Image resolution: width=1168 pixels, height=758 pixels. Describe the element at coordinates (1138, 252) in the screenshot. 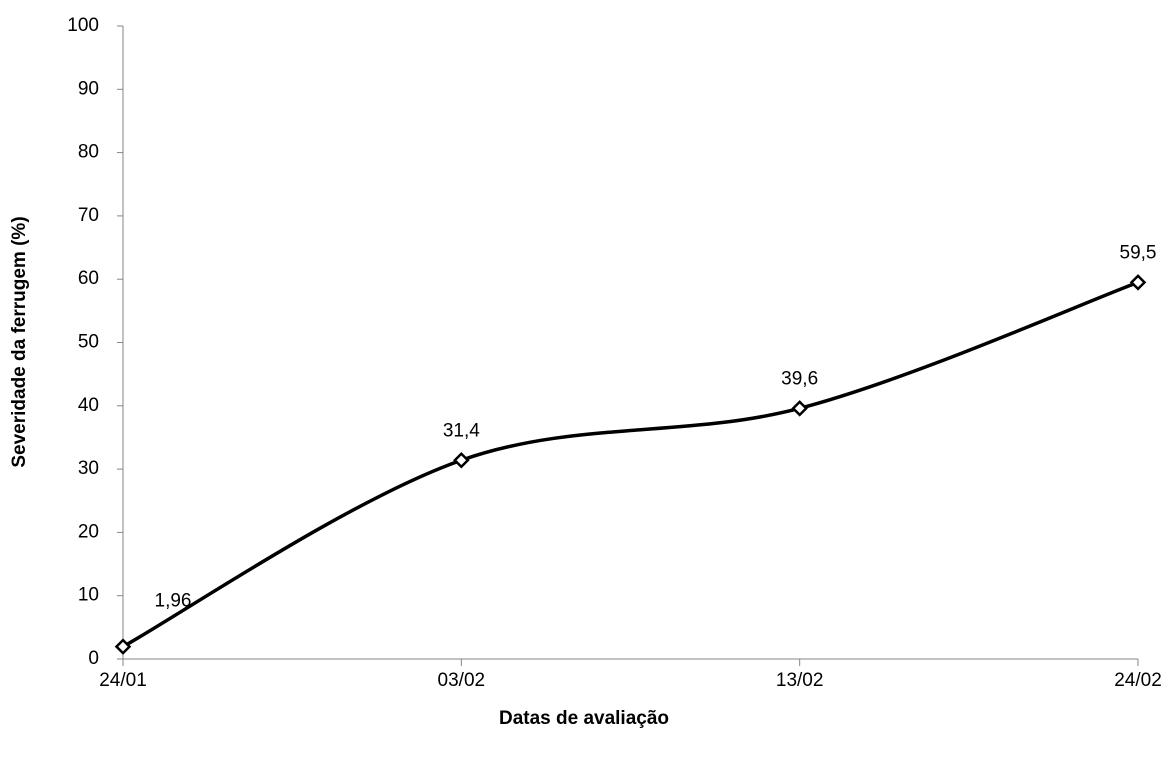

I see `data-label: 59,5` at that location.